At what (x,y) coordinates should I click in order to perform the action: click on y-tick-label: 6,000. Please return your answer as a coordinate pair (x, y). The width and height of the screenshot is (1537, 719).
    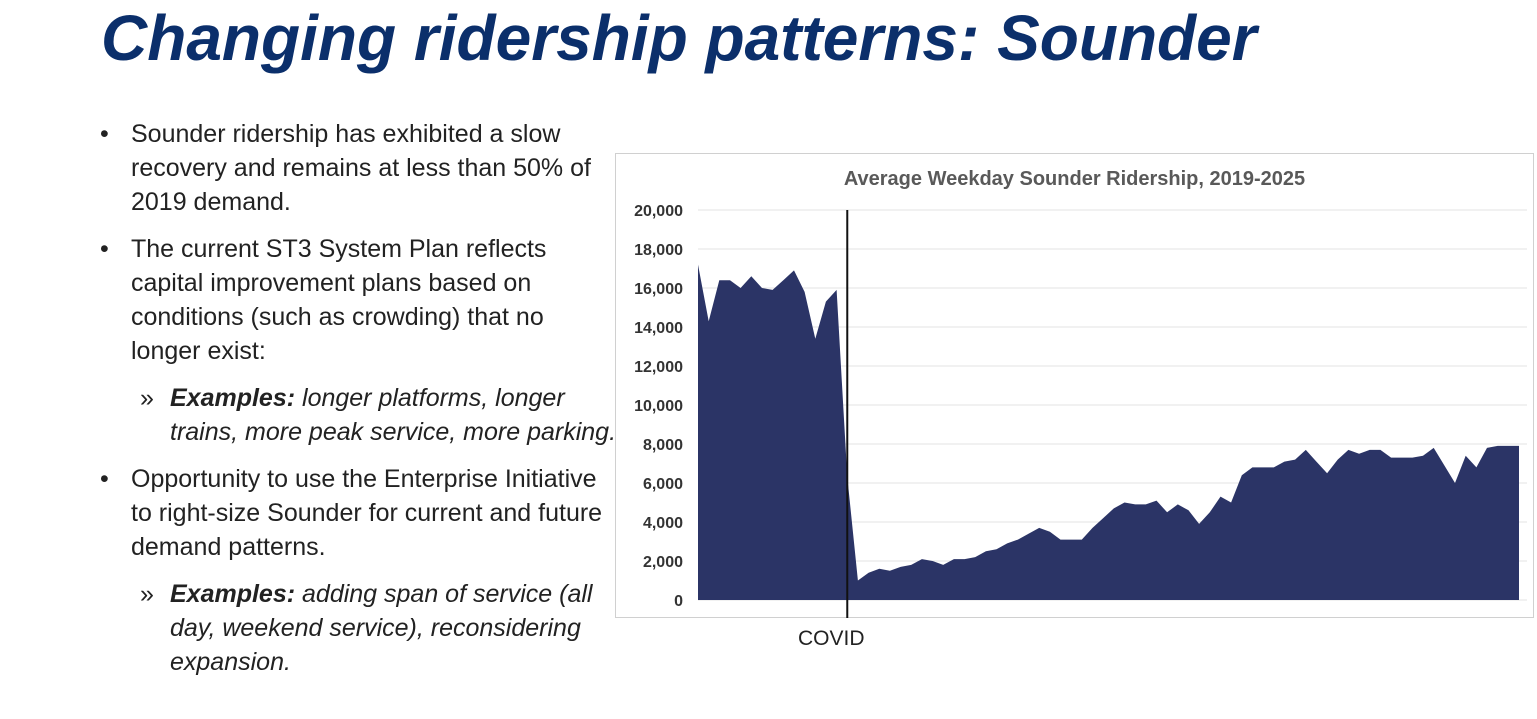
    Looking at the image, I should click on (663, 484).